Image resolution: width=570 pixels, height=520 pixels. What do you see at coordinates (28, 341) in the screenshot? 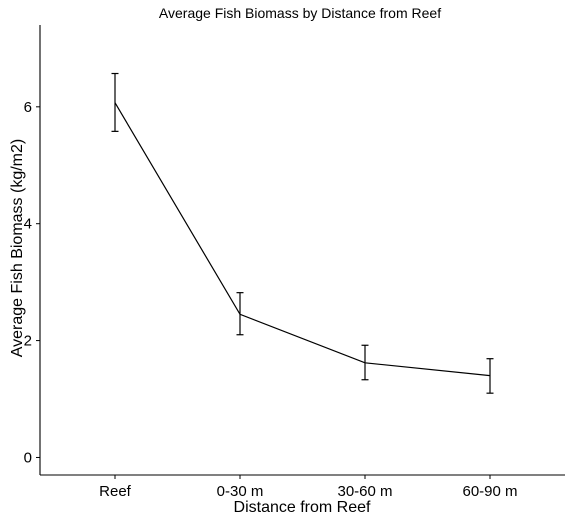
I see `y-tick-label: 2` at bounding box center [28, 341].